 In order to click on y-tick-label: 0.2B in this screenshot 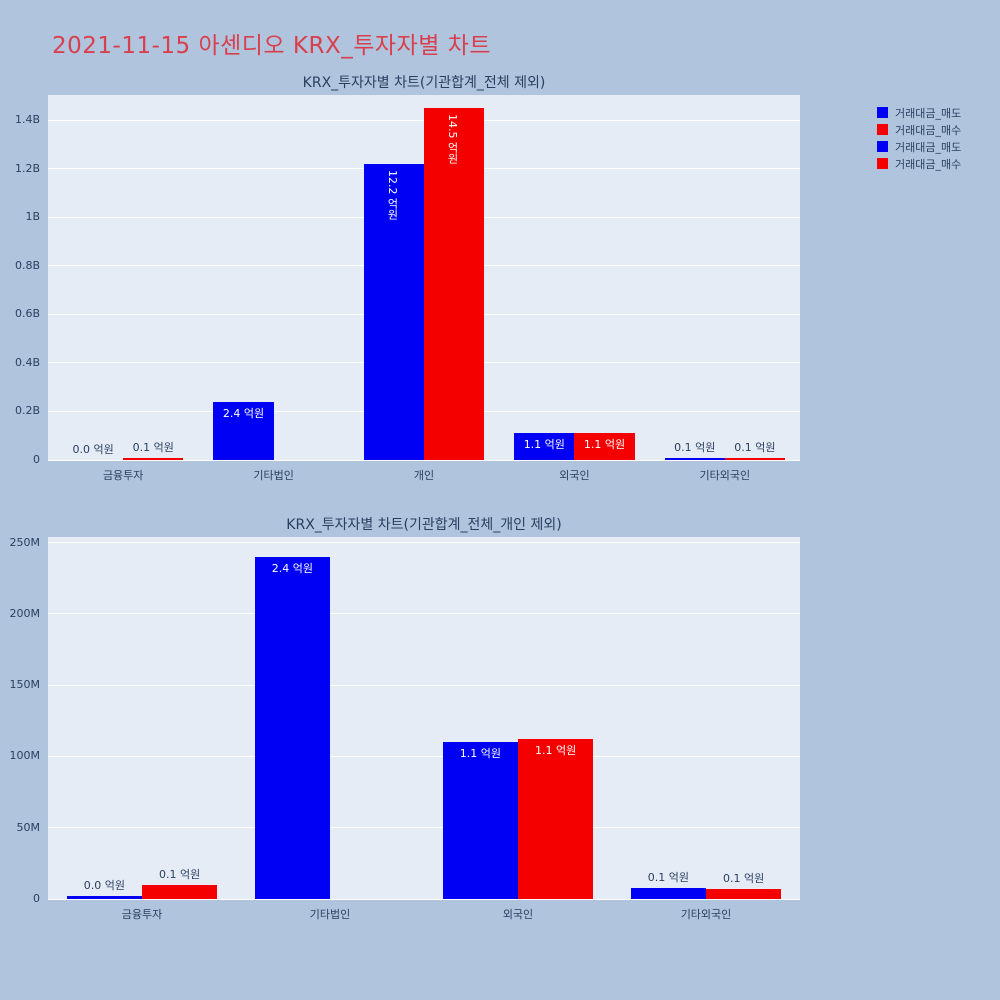, I will do `click(27, 411)`.